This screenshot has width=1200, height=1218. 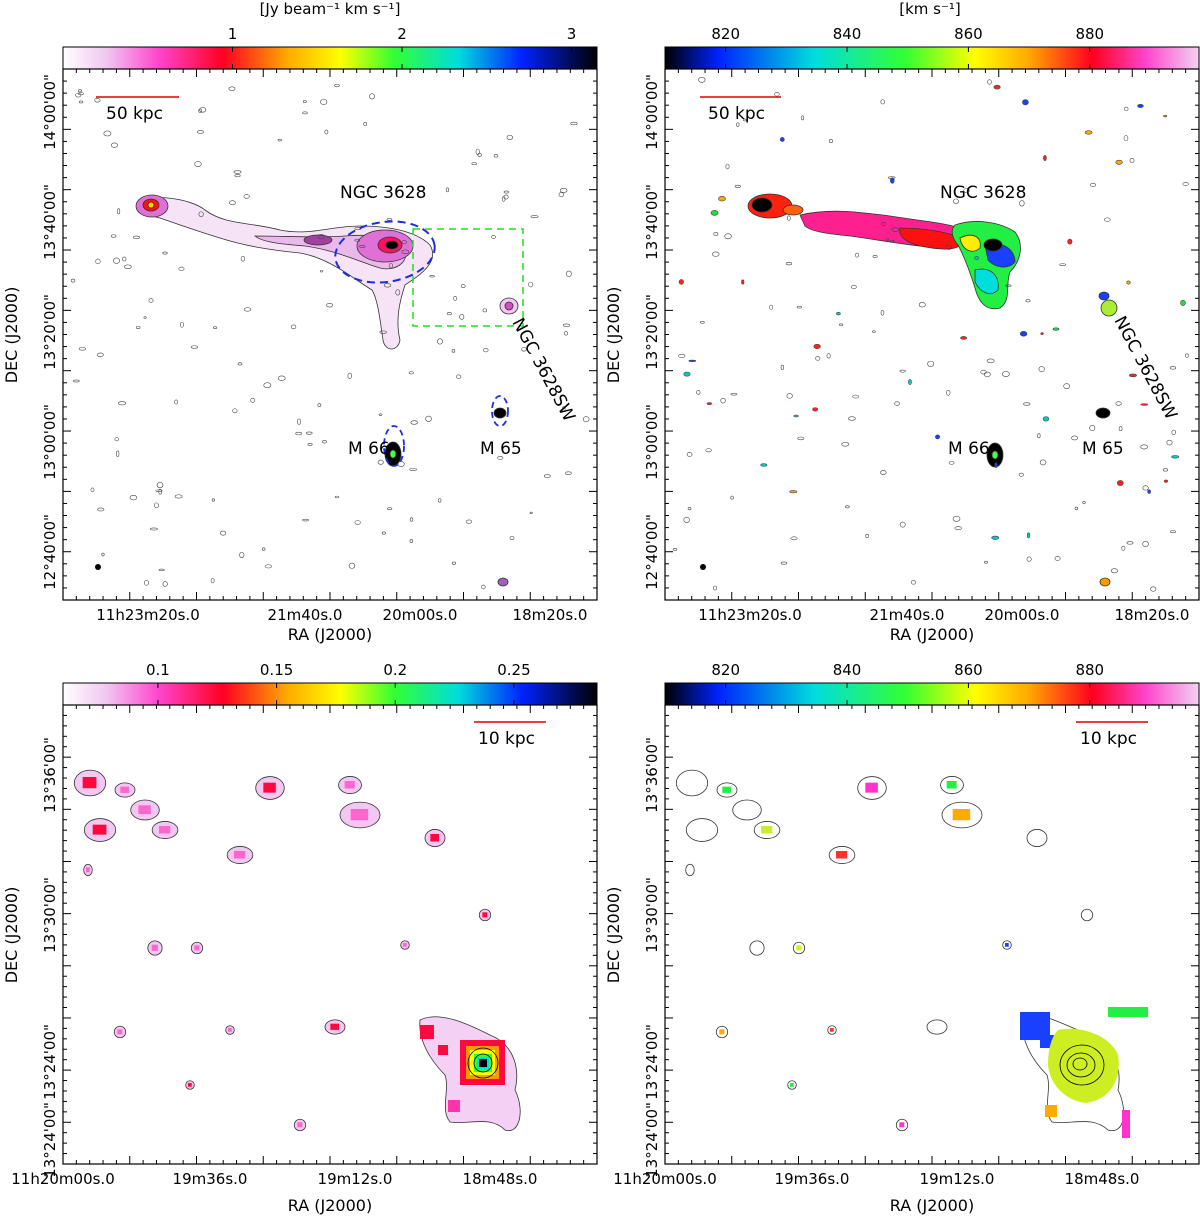 What do you see at coordinates (995, 455) in the screenshot?
I see `m66-inner` at bounding box center [995, 455].